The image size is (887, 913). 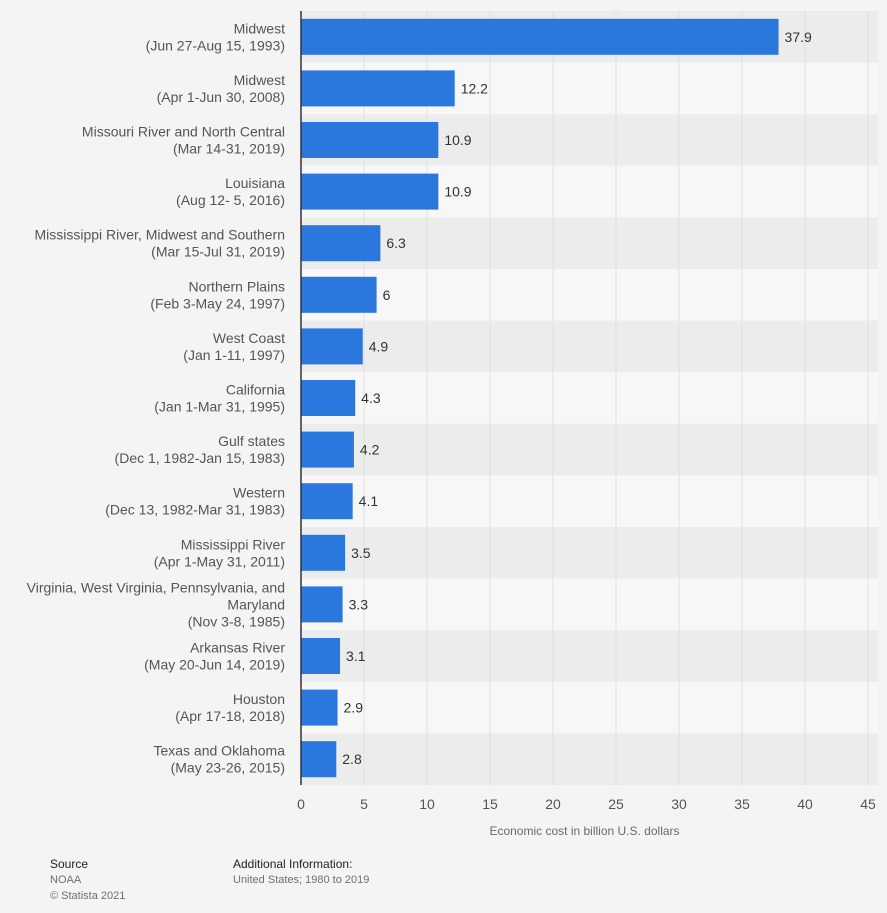 What do you see at coordinates (359, 604) in the screenshot?
I see `value-label: 3.3` at bounding box center [359, 604].